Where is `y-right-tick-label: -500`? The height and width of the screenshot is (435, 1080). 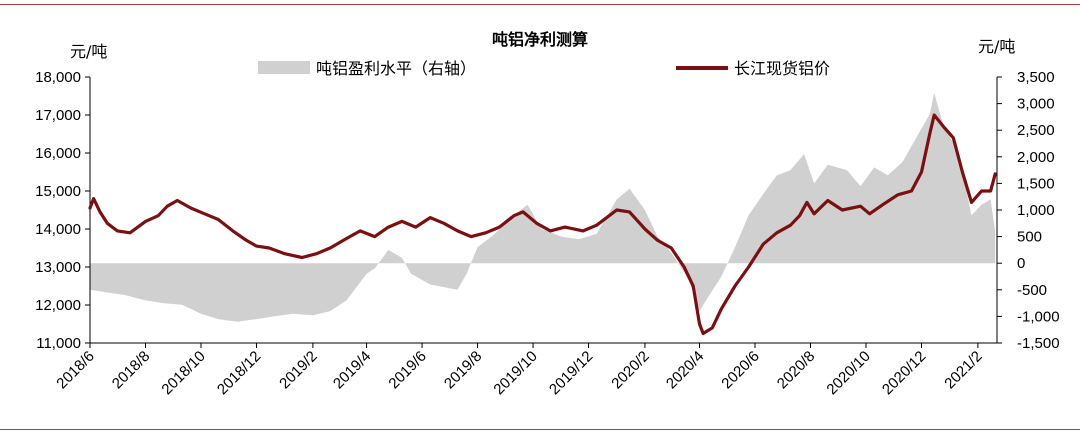
y-right-tick-label: -500 is located at coordinates (1032, 290).